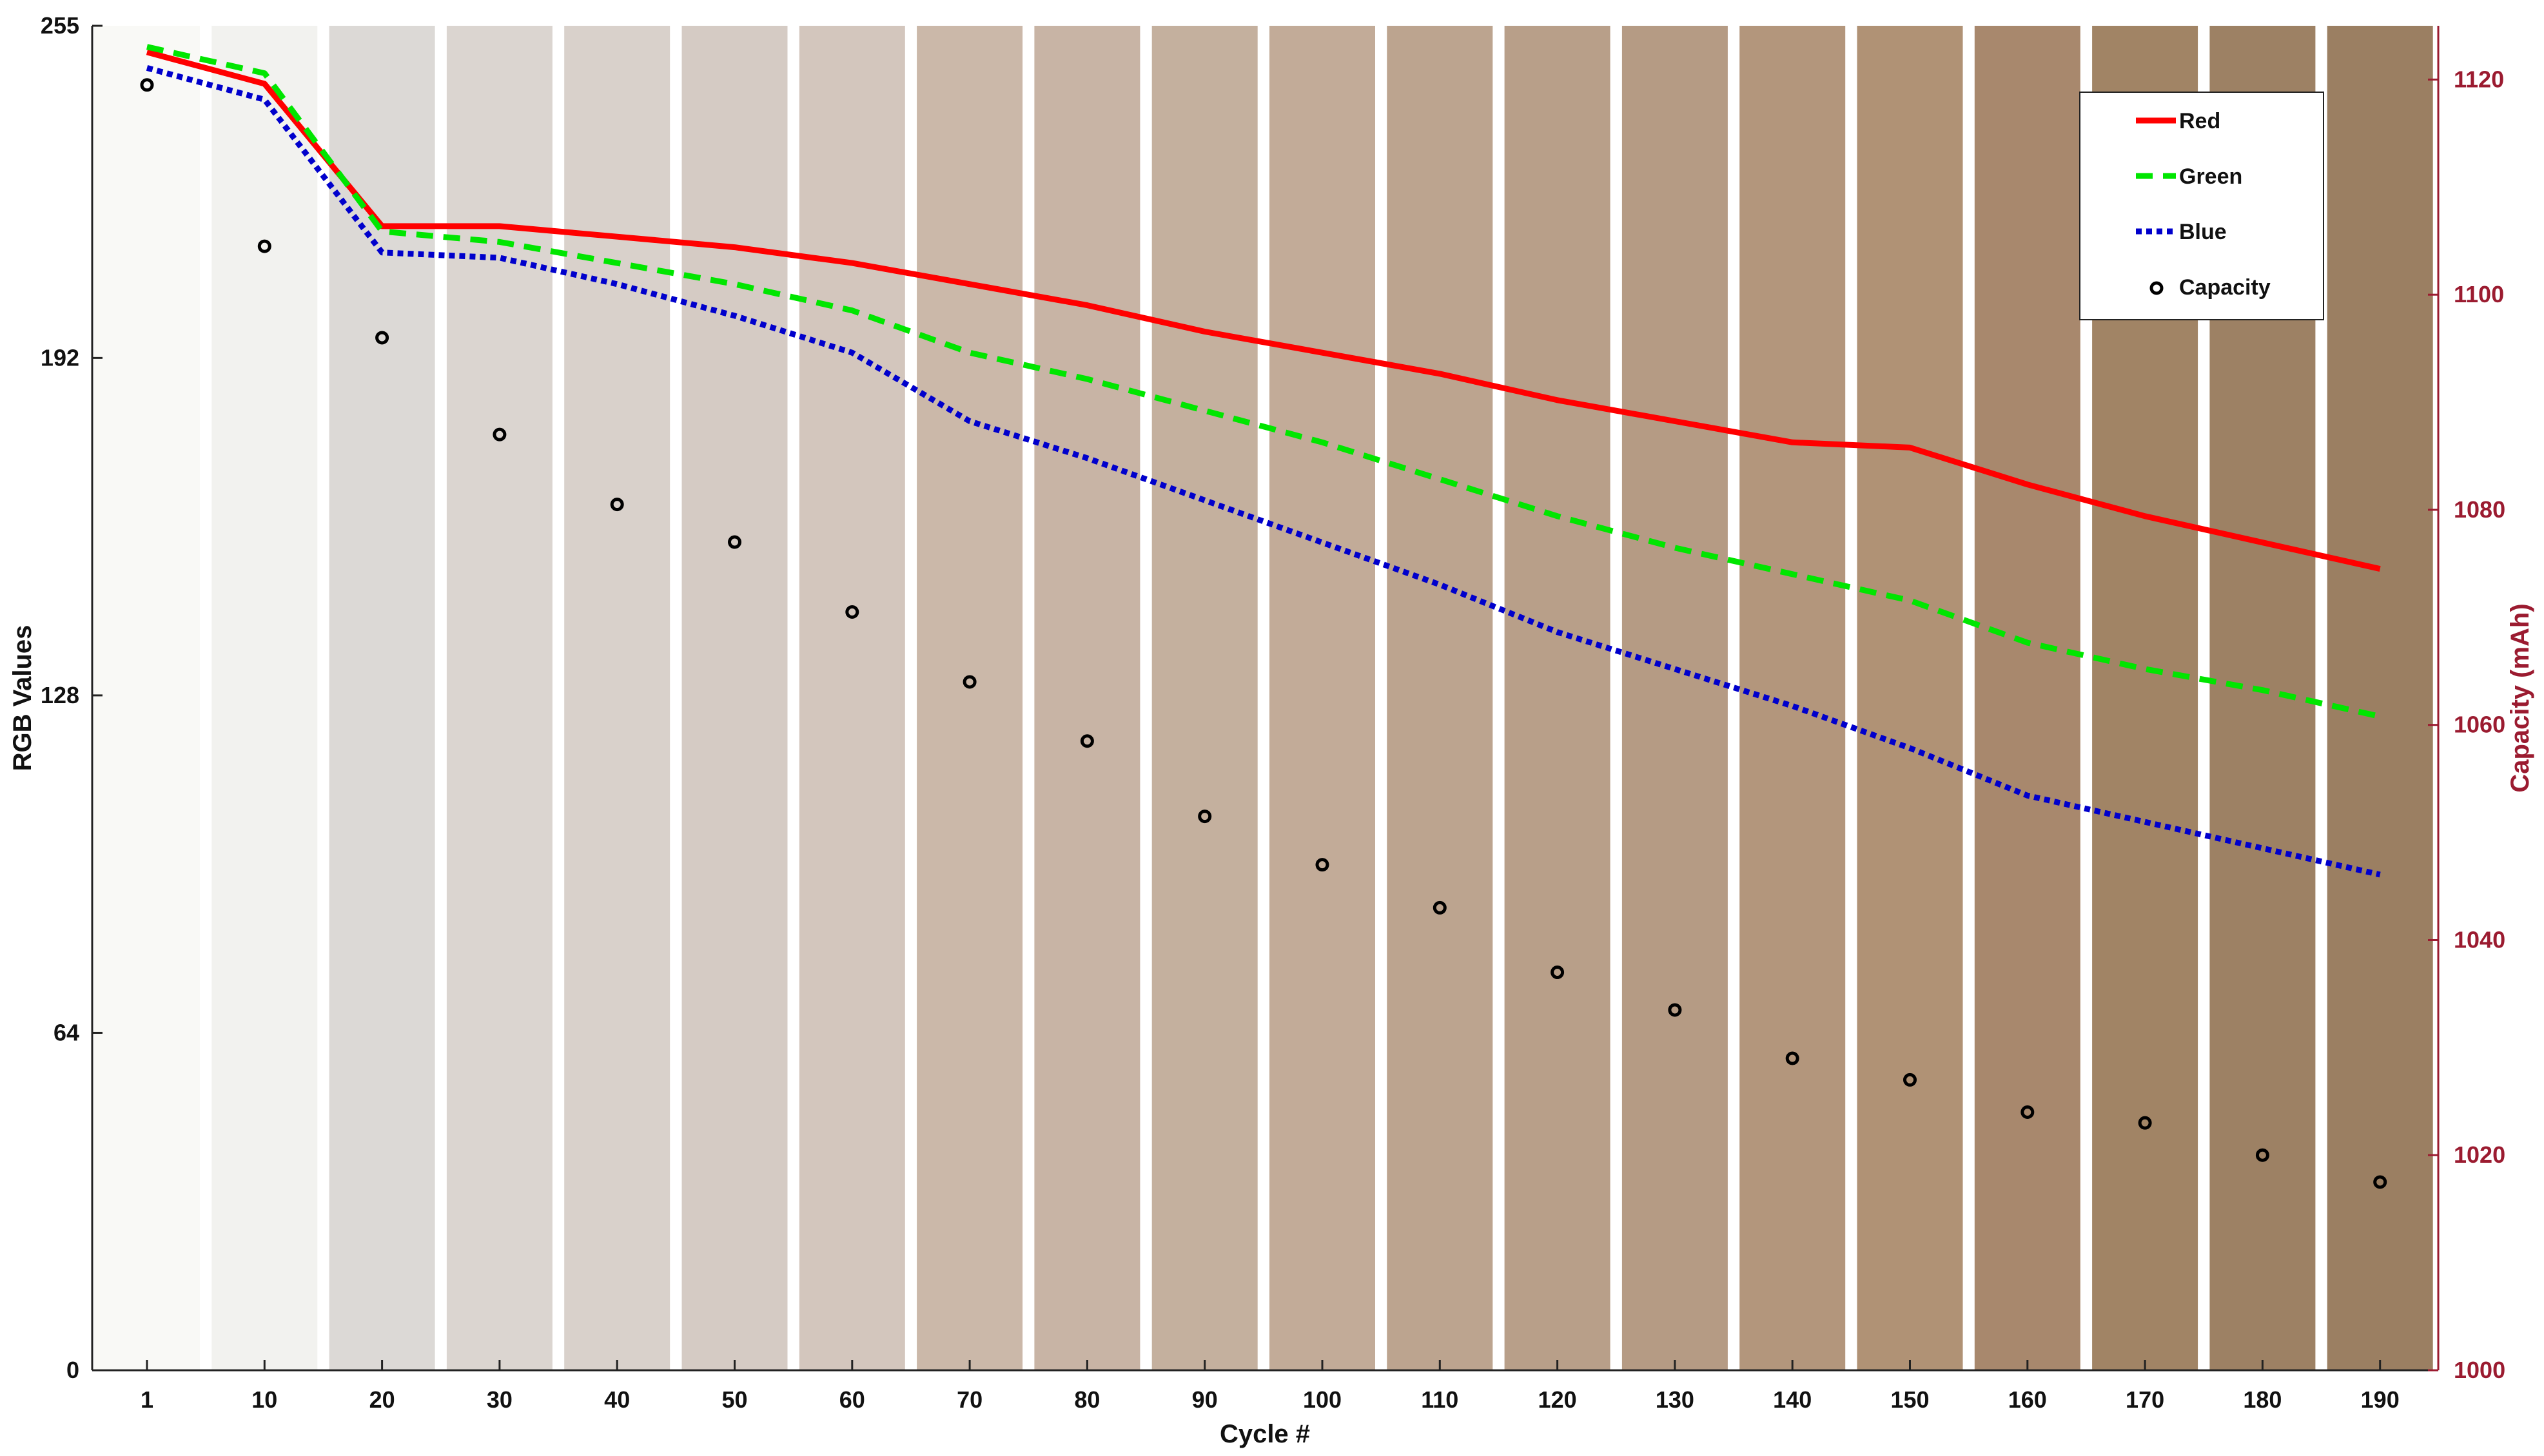 This screenshot has width=2544, height=1456. I want to click on x-tick-label: 130, so click(1675, 1399).